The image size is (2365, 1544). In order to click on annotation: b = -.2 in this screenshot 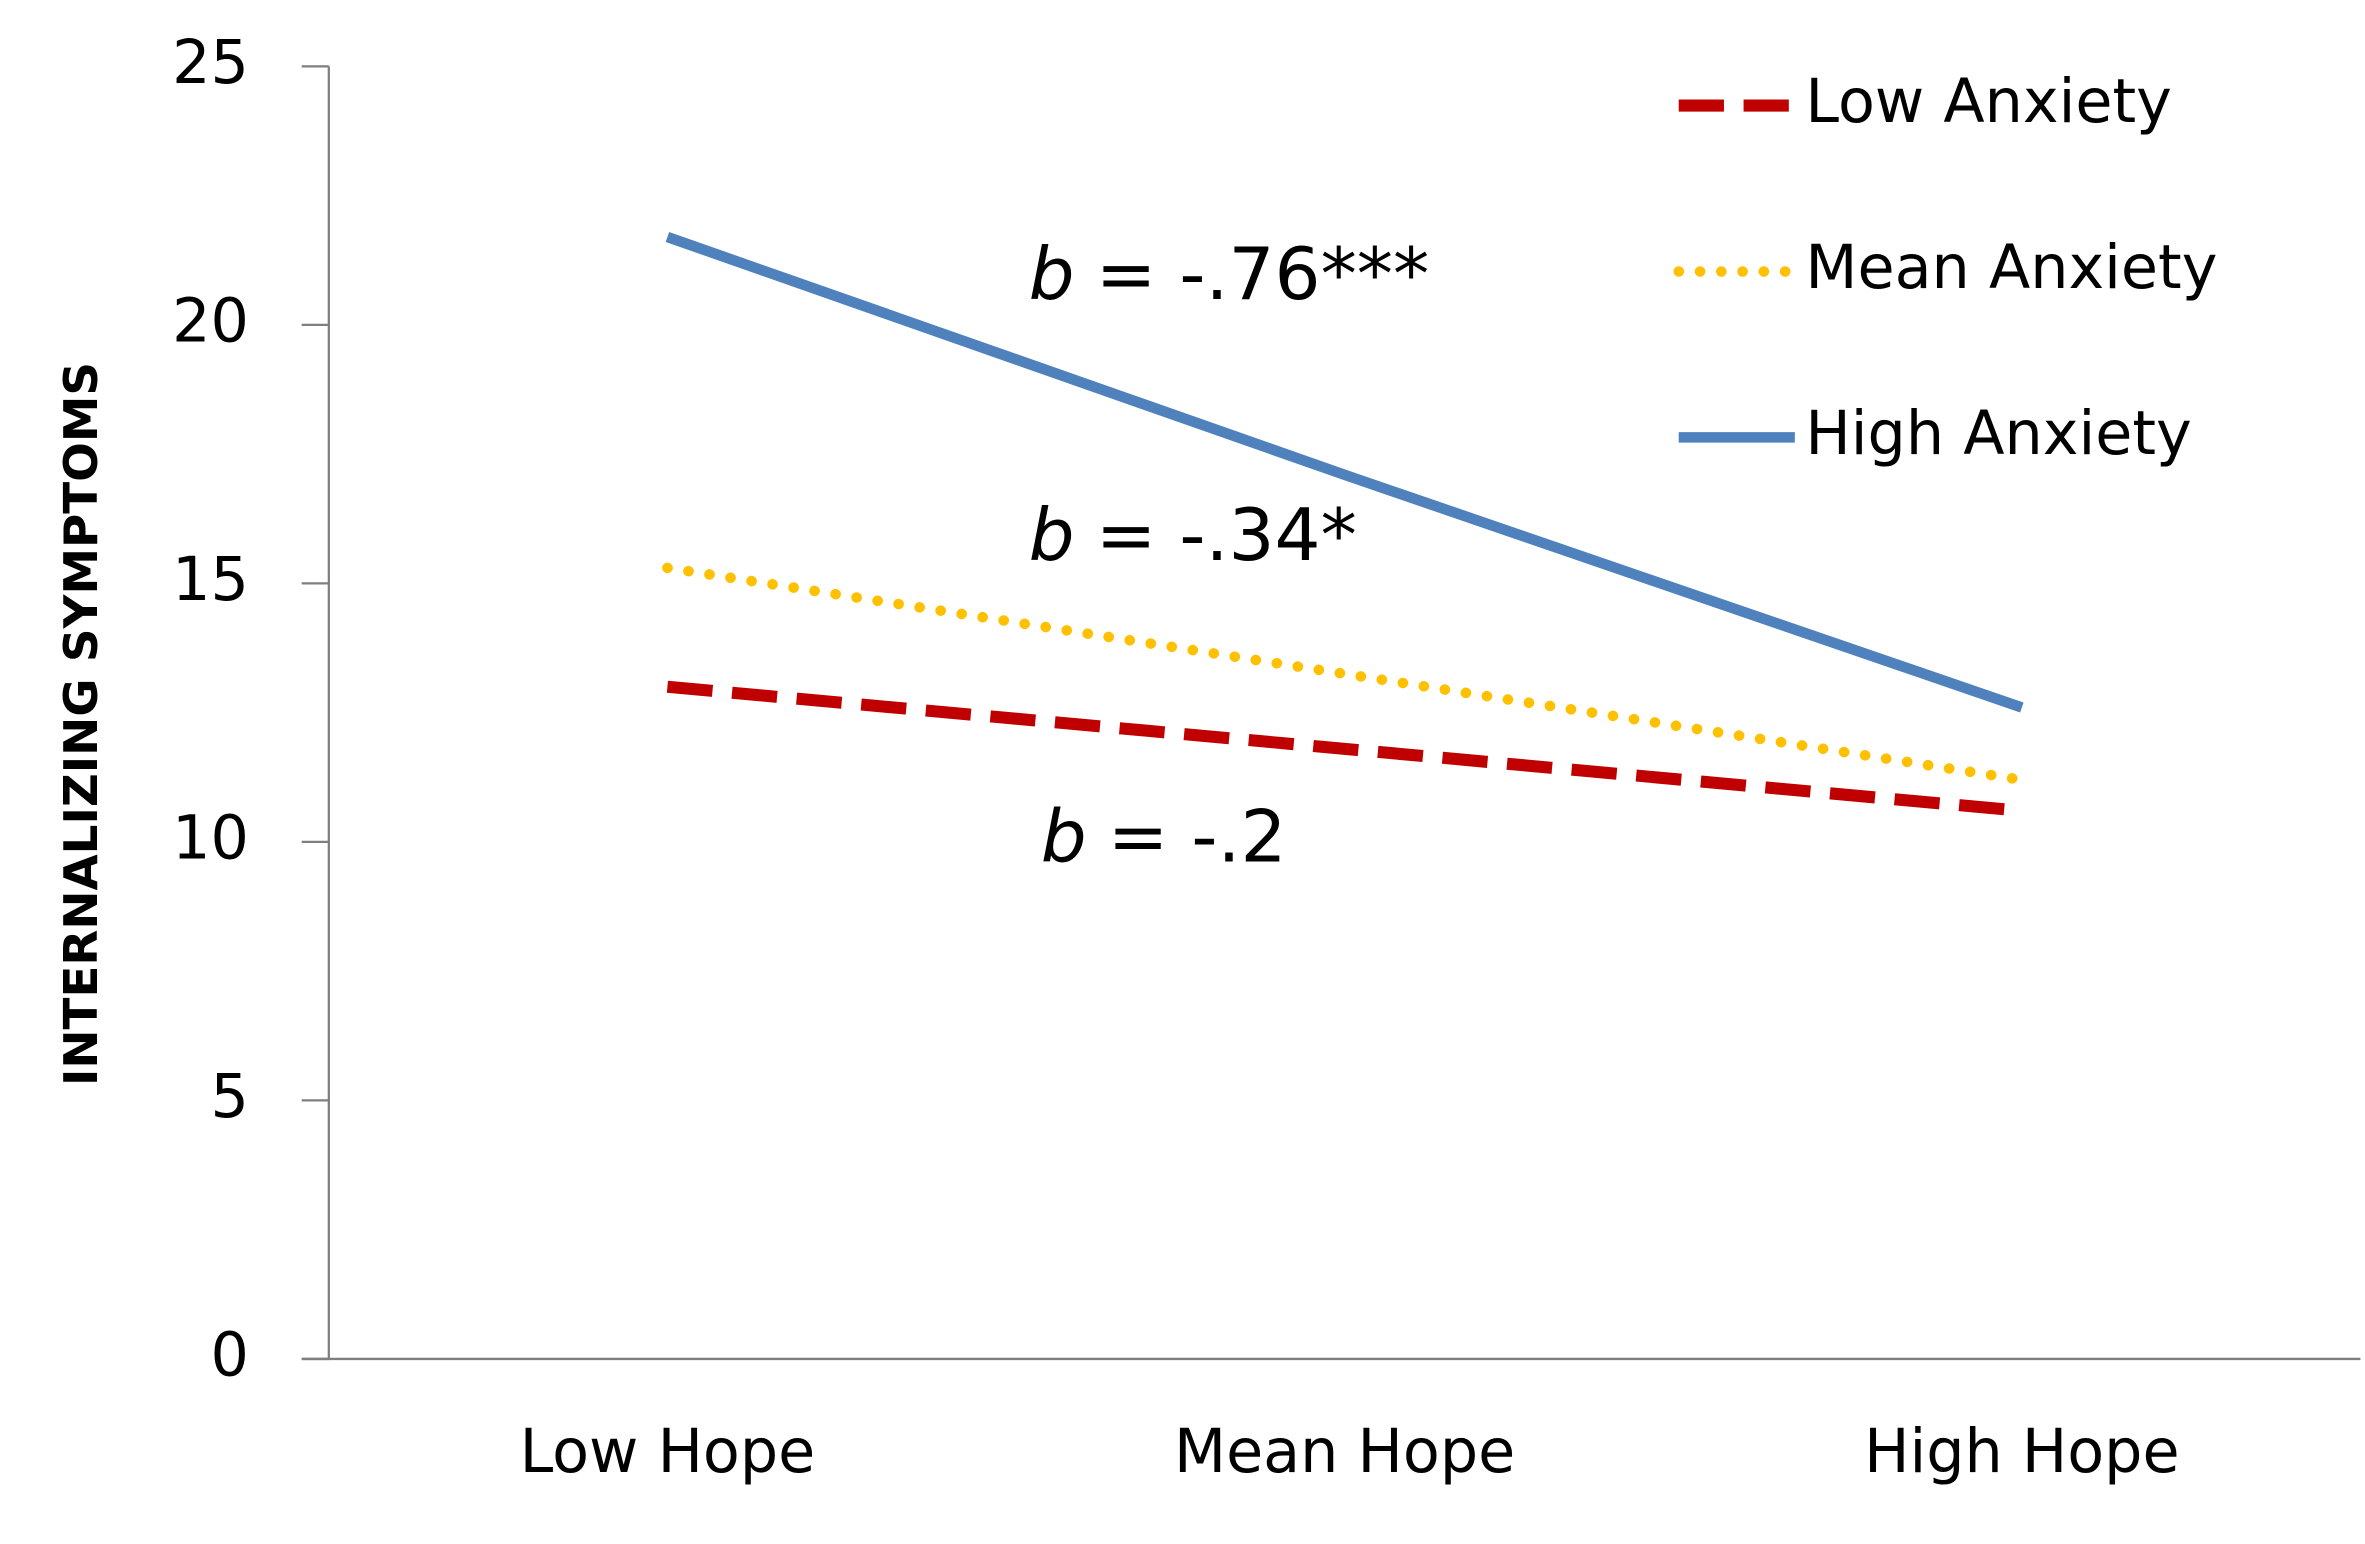, I will do `click(1164, 838)`.